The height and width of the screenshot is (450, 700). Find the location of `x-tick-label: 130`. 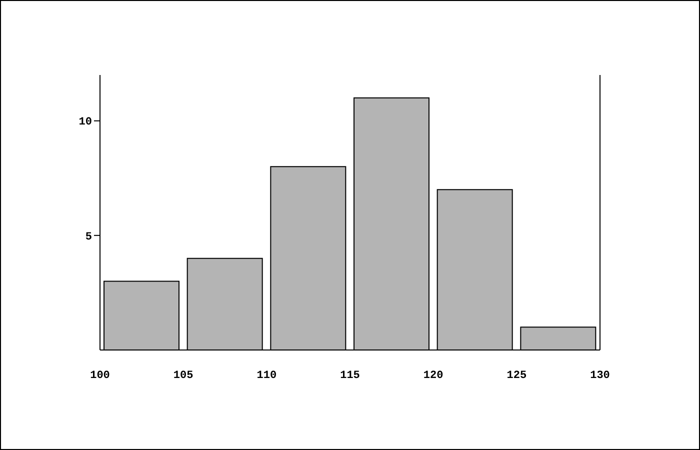

x-tick-label: 130 is located at coordinates (600, 376).